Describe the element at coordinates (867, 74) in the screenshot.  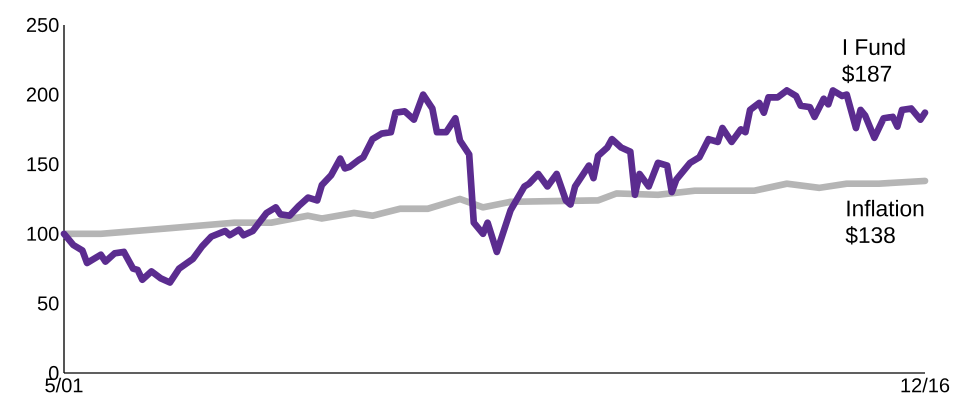
I see `annotation: $187` at that location.